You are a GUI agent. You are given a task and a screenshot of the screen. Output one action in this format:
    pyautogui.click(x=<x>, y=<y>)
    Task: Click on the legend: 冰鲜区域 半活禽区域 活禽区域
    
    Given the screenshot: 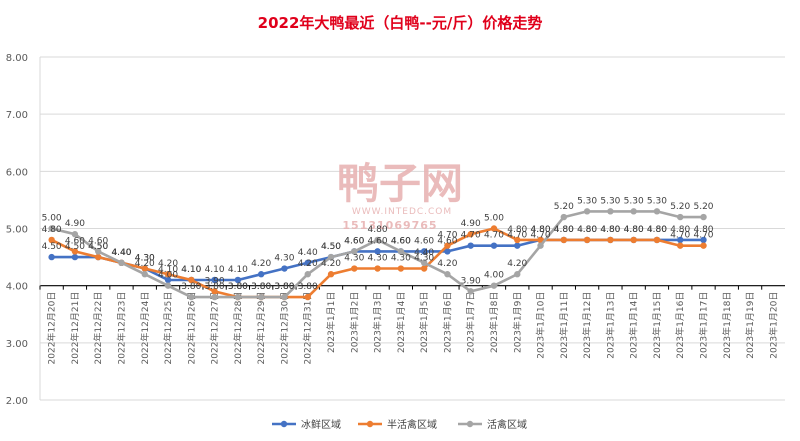 What is the action you would take?
    pyautogui.click(x=399, y=424)
    